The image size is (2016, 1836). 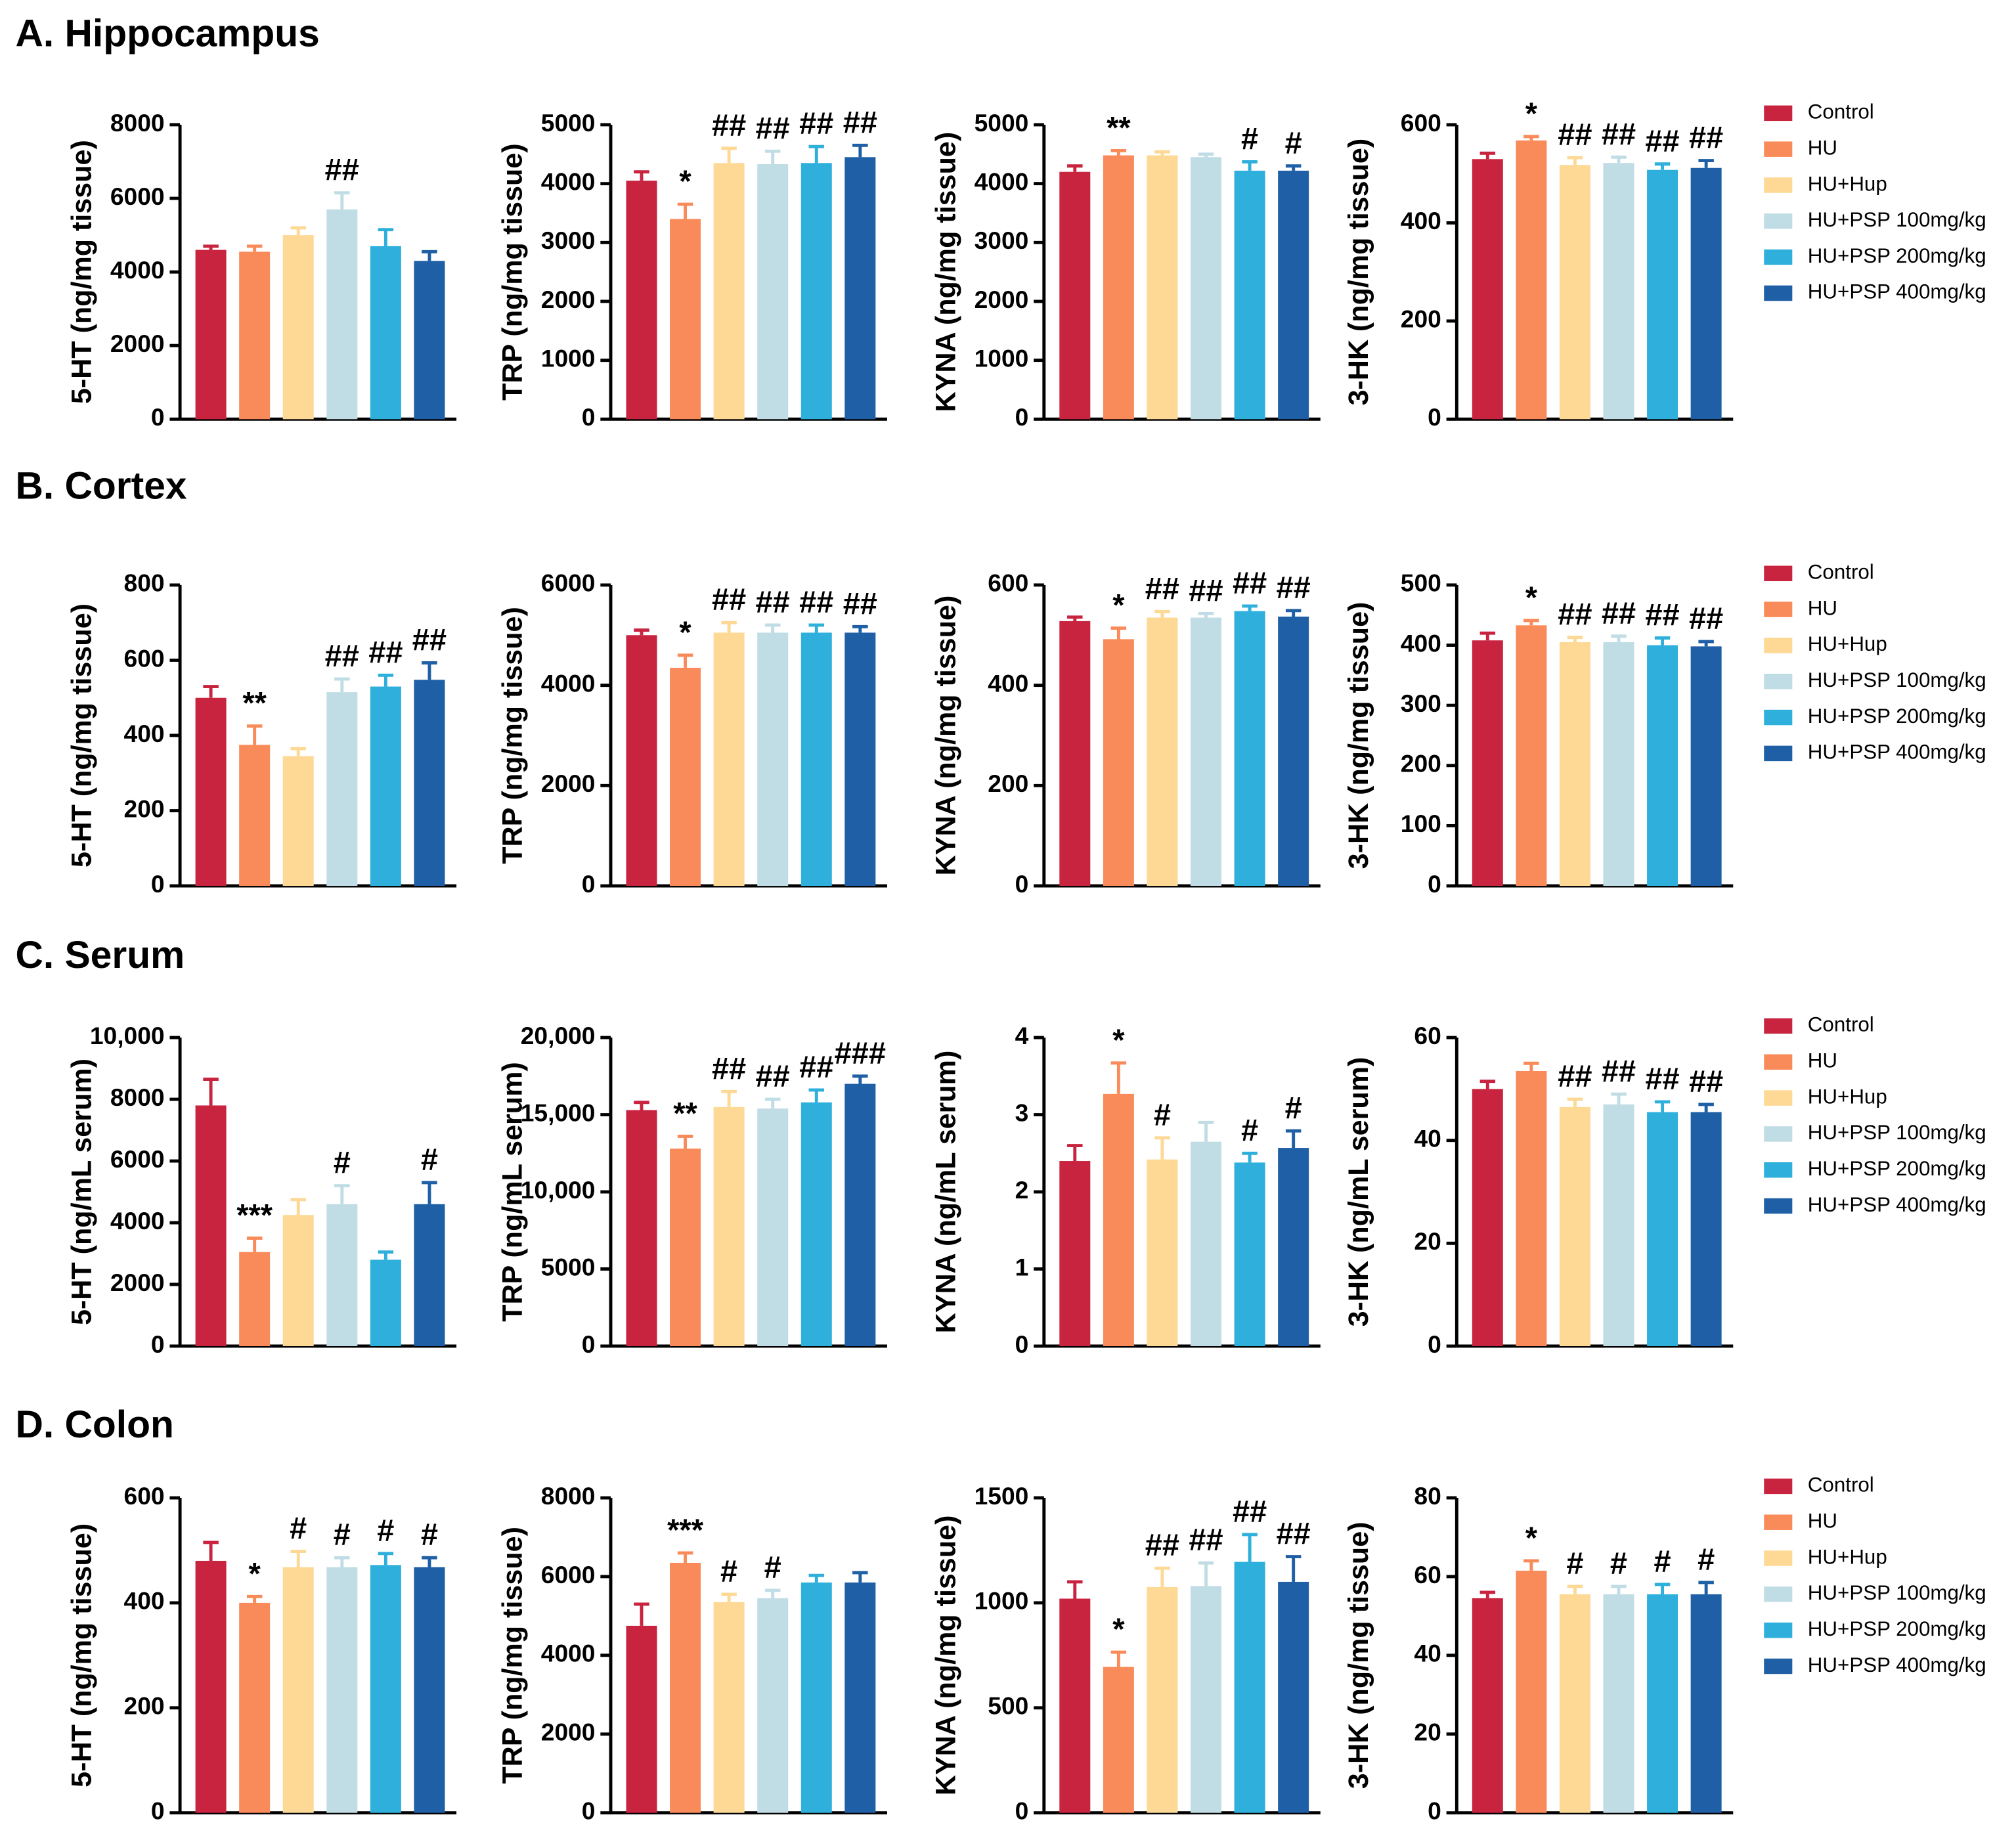 I want to click on y-axis-label: KYNA (ng/mg tissue), so click(x=945, y=1656).